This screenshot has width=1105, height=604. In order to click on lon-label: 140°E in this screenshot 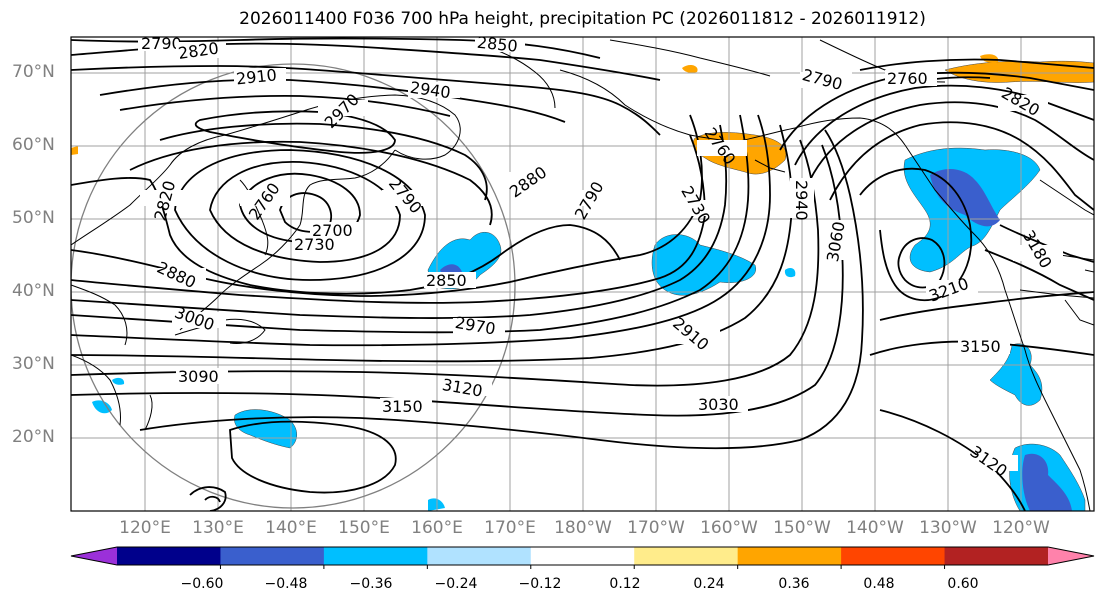, I will do `click(291, 528)`.